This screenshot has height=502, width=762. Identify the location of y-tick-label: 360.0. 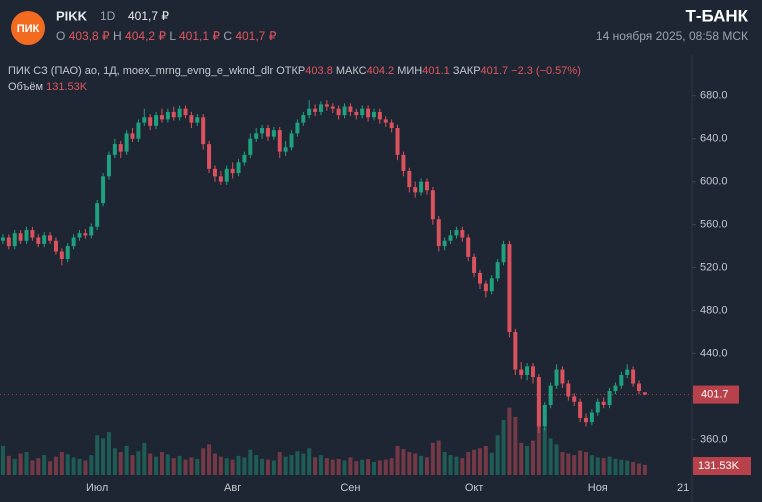
(714, 439).